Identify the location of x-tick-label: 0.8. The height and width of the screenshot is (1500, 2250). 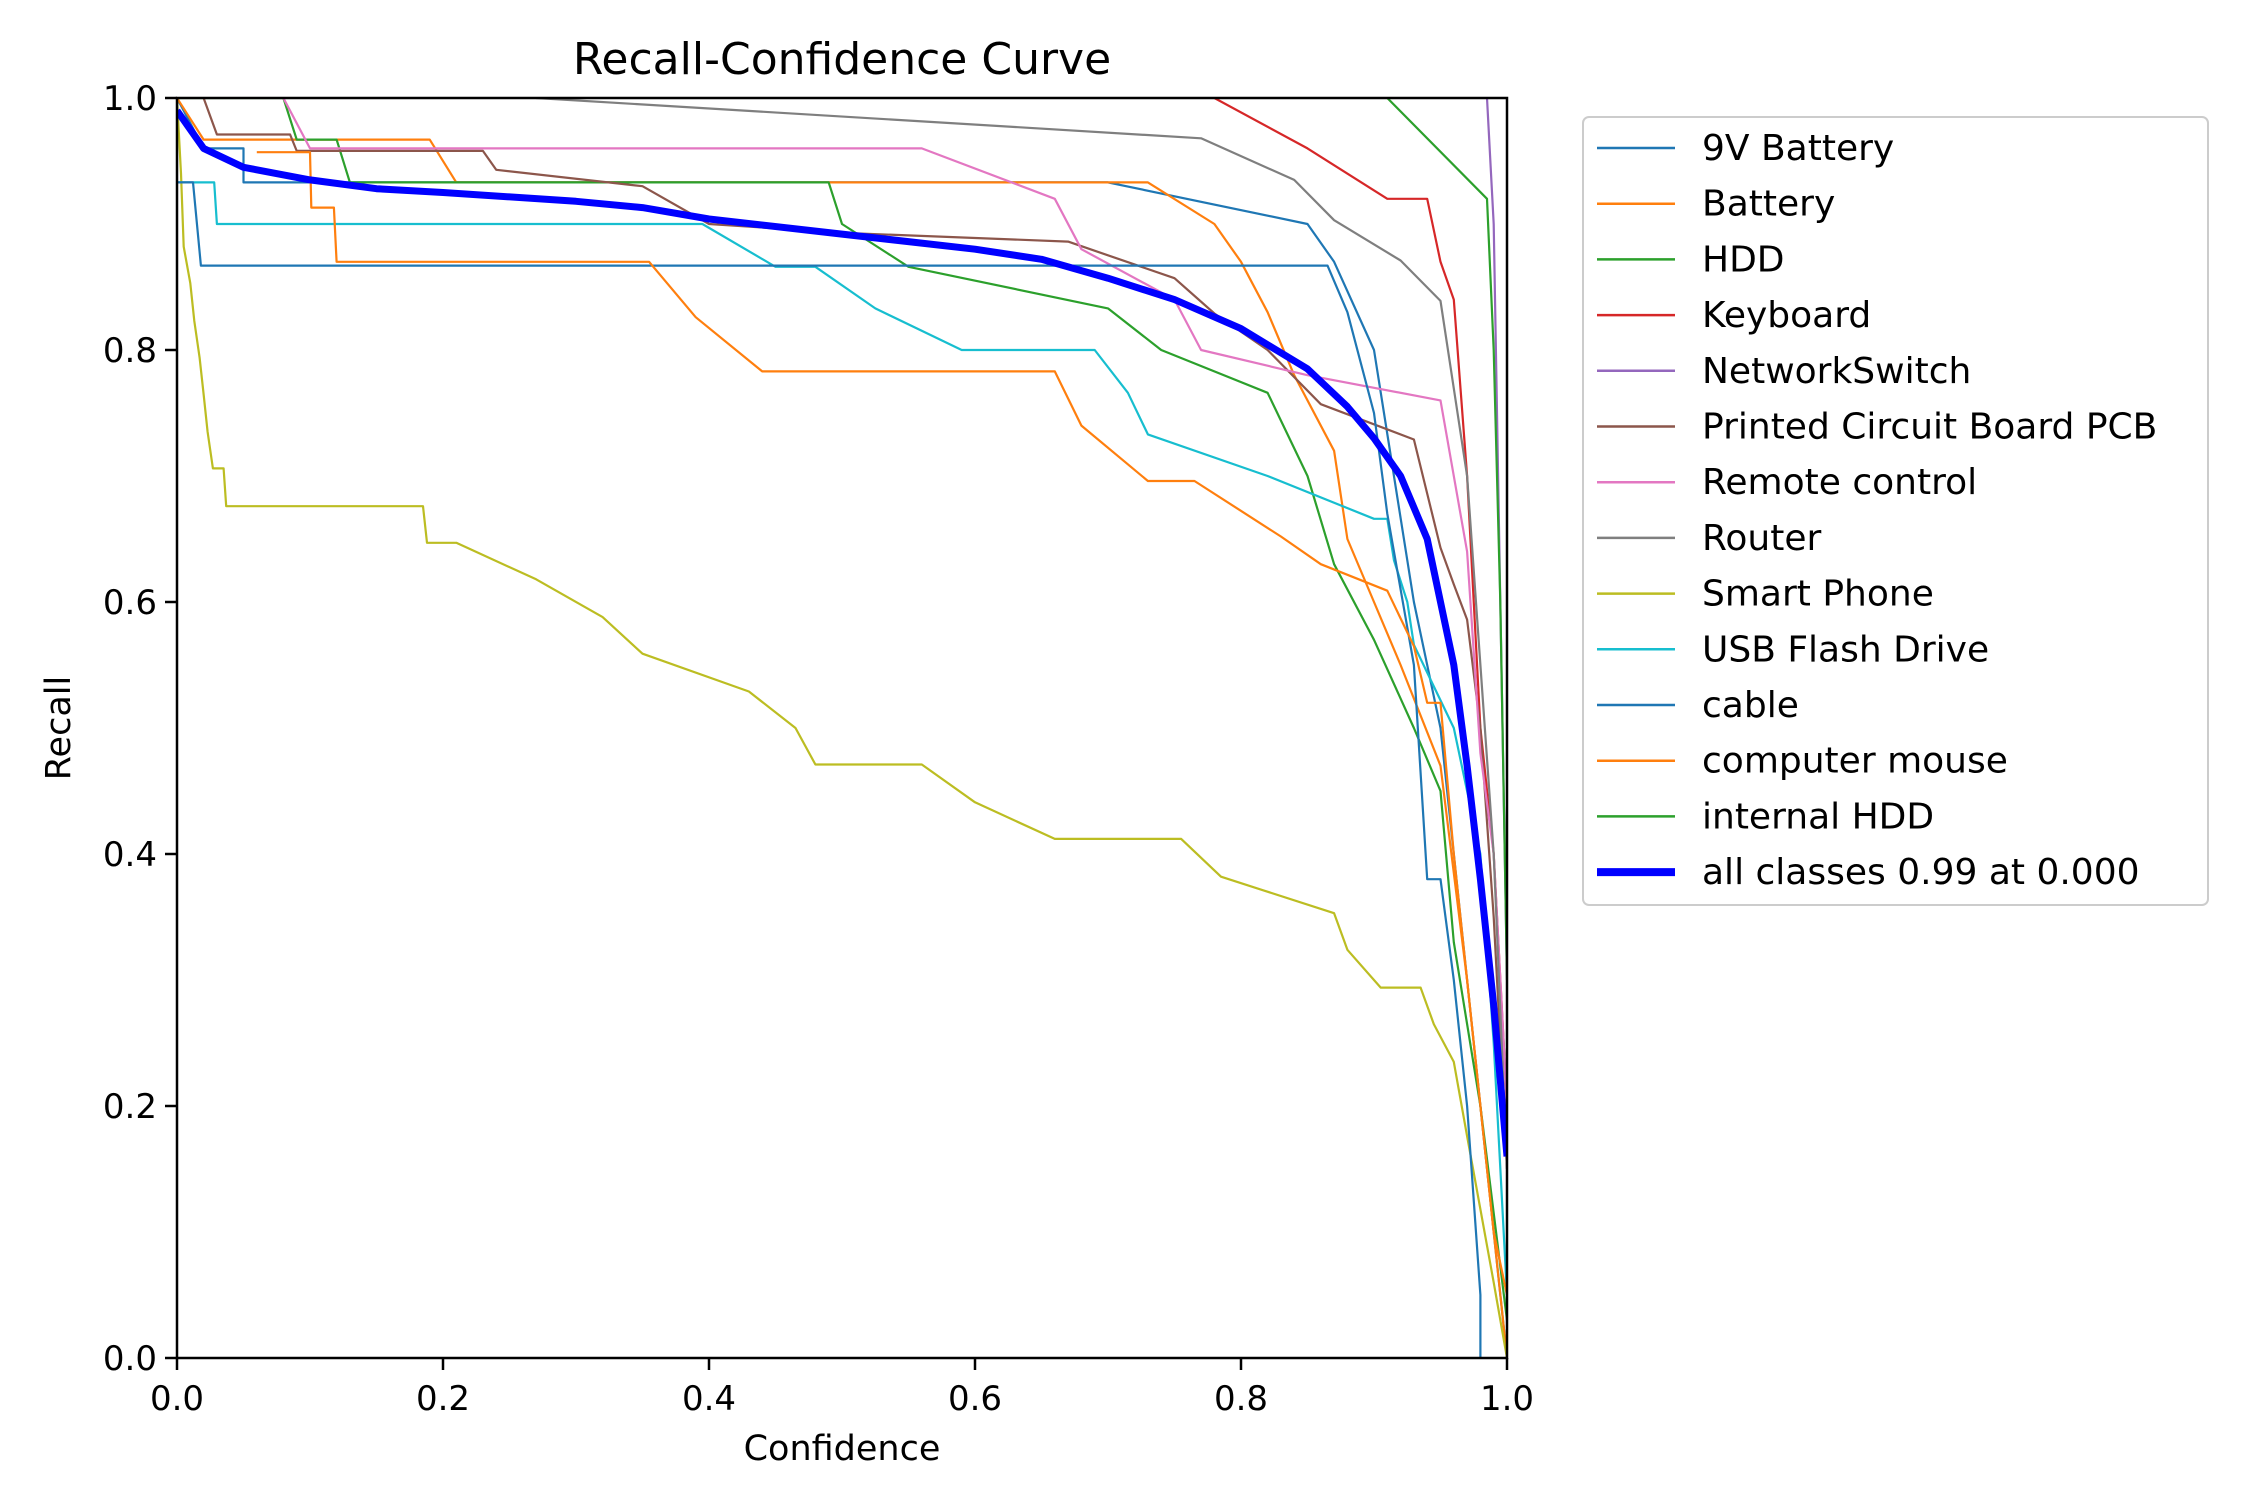
(1241, 1399).